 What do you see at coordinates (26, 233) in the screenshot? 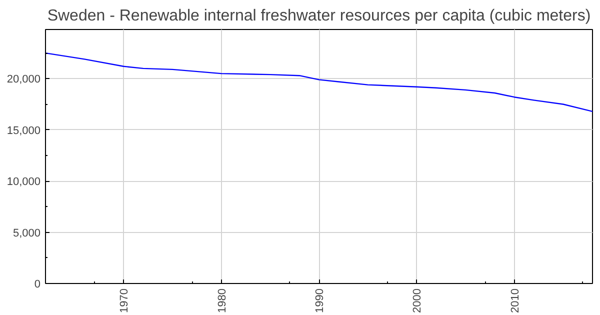
I see `y-tick-label: 5,000` at bounding box center [26, 233].